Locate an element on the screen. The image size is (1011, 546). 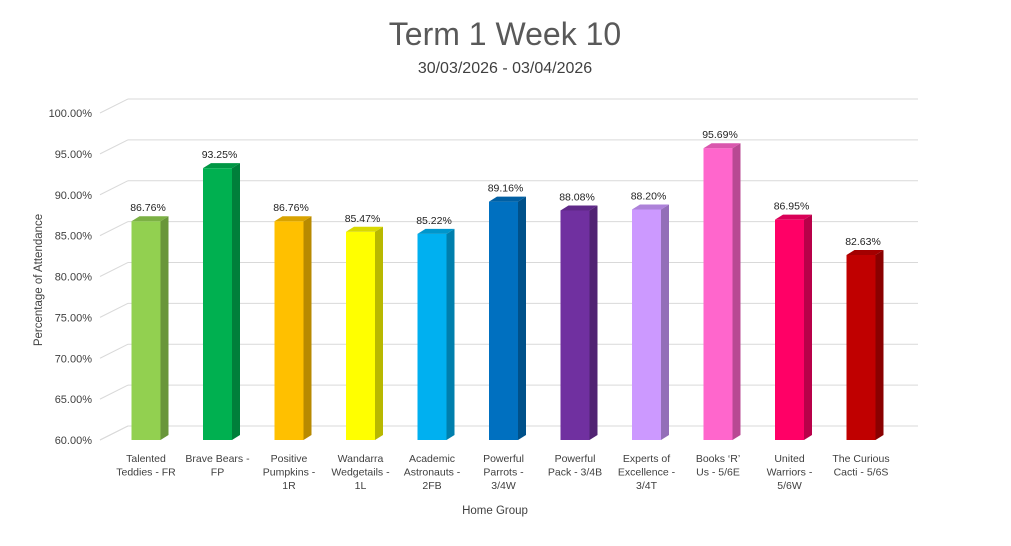
data-label: 82.63% is located at coordinates (863, 242).